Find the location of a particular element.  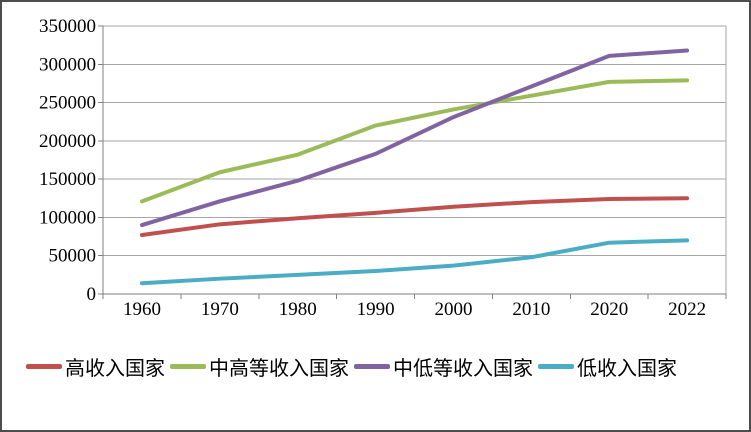

series-line-低收入国家 is located at coordinates (414, 262).